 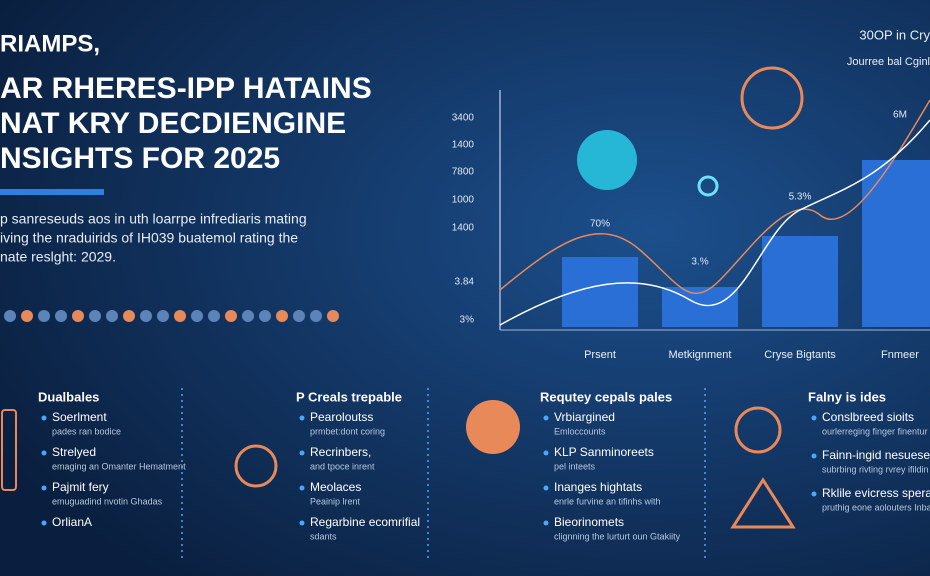 What do you see at coordinates (584, 417) in the screenshot?
I see `item-head: Vrbiargined` at bounding box center [584, 417].